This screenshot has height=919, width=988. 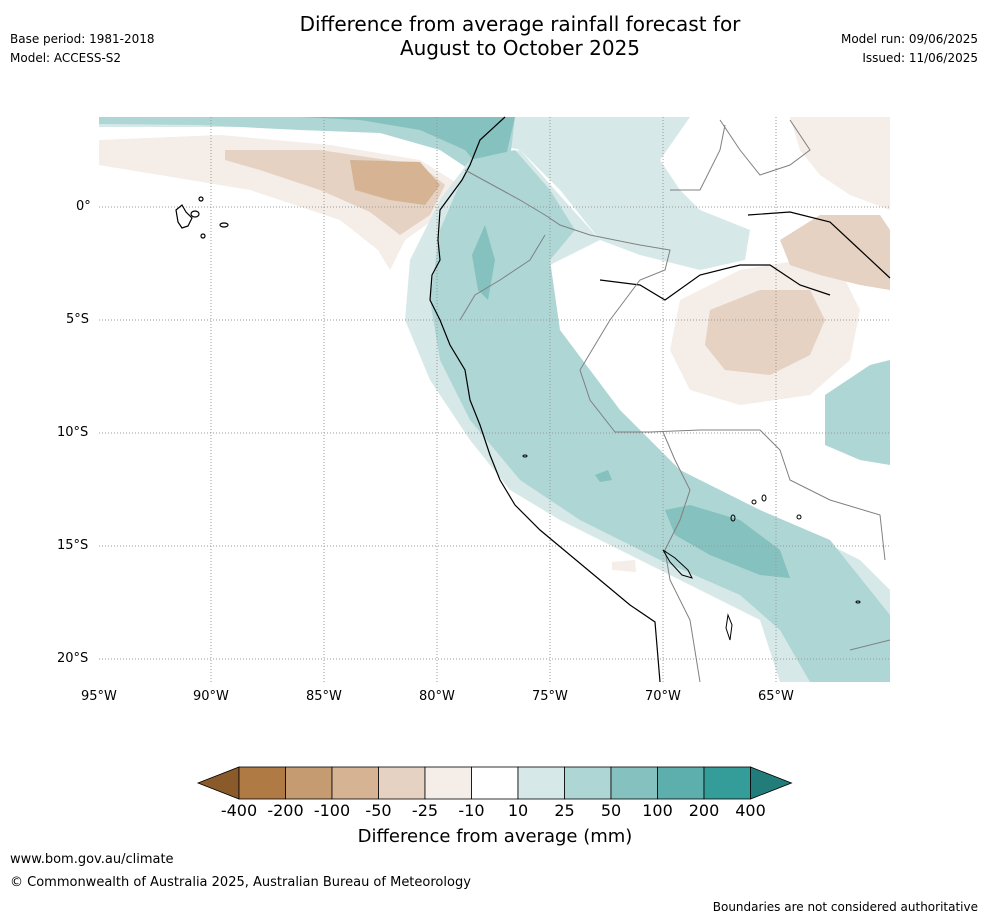 What do you see at coordinates (750, 810) in the screenshot?
I see `colorbar-tick-label: 400` at bounding box center [750, 810].